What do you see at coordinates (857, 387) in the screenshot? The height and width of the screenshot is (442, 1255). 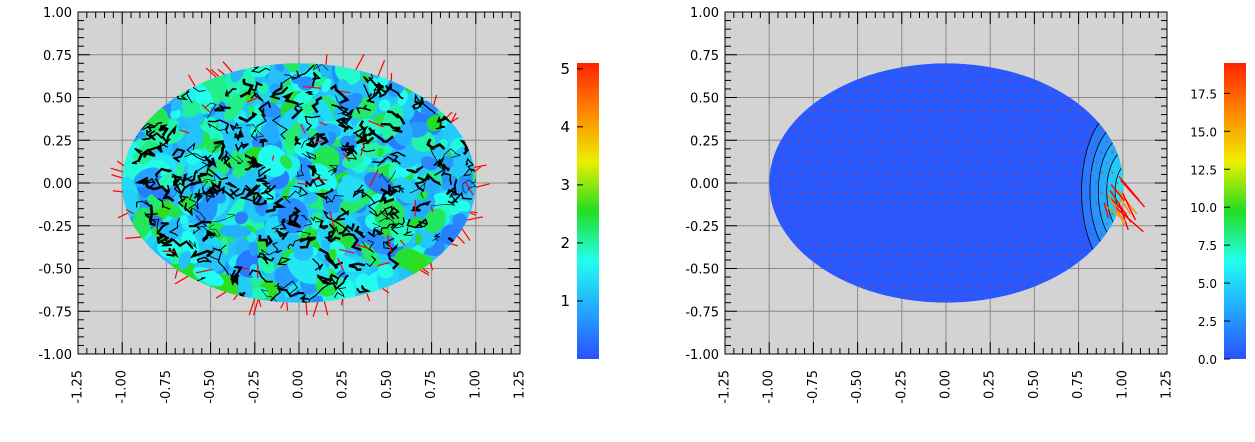 I see `panel1-x-tick-label: -0.50` at bounding box center [857, 387].